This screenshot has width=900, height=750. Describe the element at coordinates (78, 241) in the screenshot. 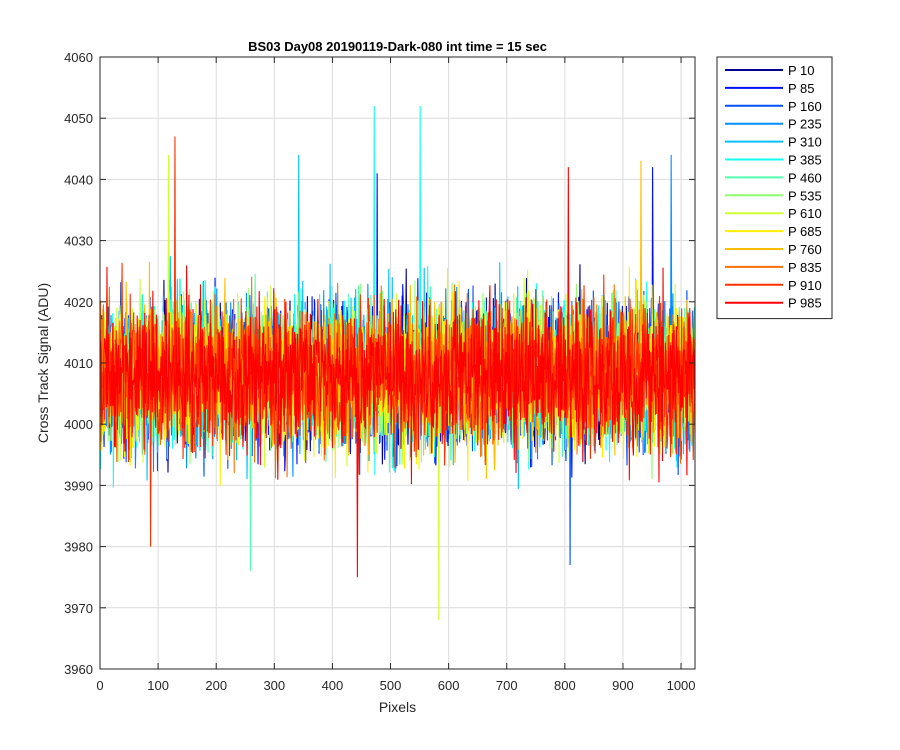

I see `y-tick-label: 4030` at that location.